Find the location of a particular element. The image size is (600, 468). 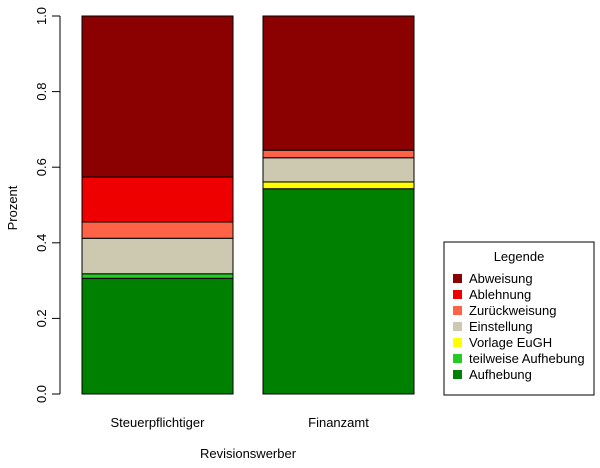

y-tick-label: 1.0 is located at coordinates (41, 16).